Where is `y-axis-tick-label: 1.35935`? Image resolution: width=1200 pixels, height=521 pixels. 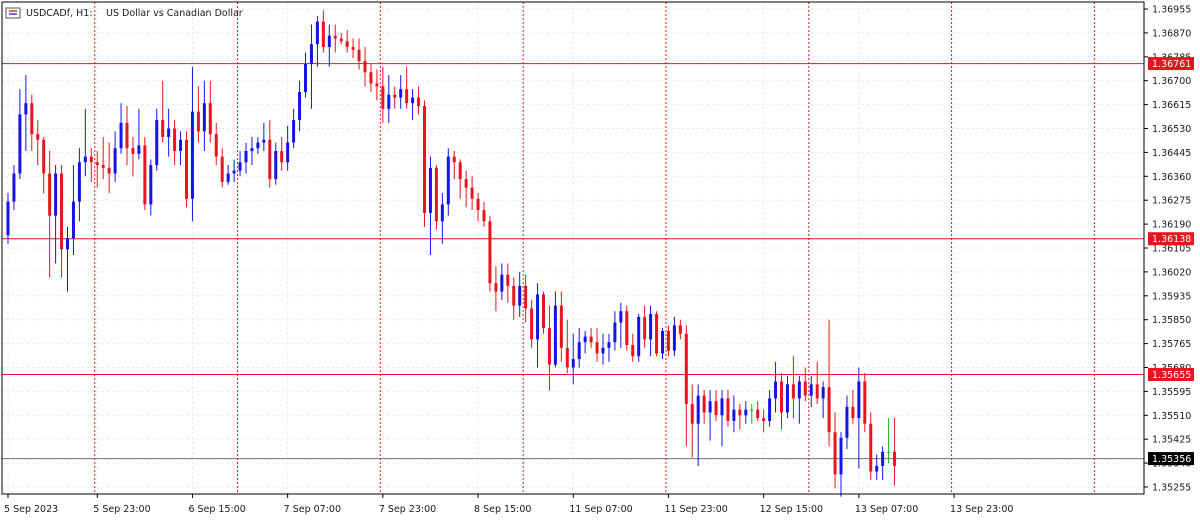
y-axis-tick-label: 1.35935 is located at coordinates (1171, 296).